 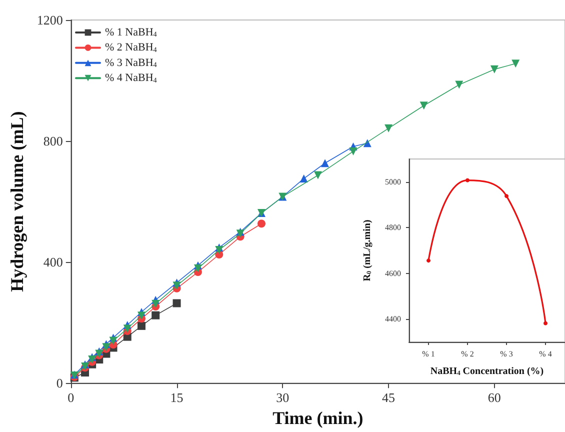 I want to click on x-axis-title: Time (min.), so click(x=318, y=418).